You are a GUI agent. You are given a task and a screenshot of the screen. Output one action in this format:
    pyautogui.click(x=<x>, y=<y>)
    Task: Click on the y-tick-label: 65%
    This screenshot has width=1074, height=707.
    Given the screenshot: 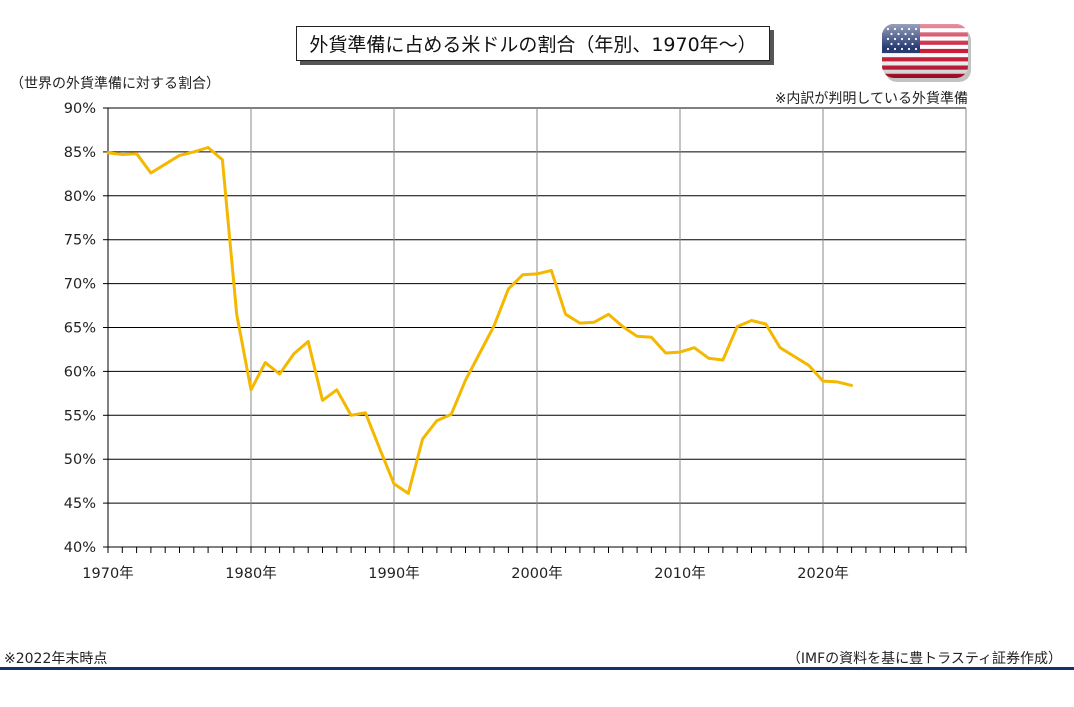 What is the action you would take?
    pyautogui.click(x=80, y=329)
    